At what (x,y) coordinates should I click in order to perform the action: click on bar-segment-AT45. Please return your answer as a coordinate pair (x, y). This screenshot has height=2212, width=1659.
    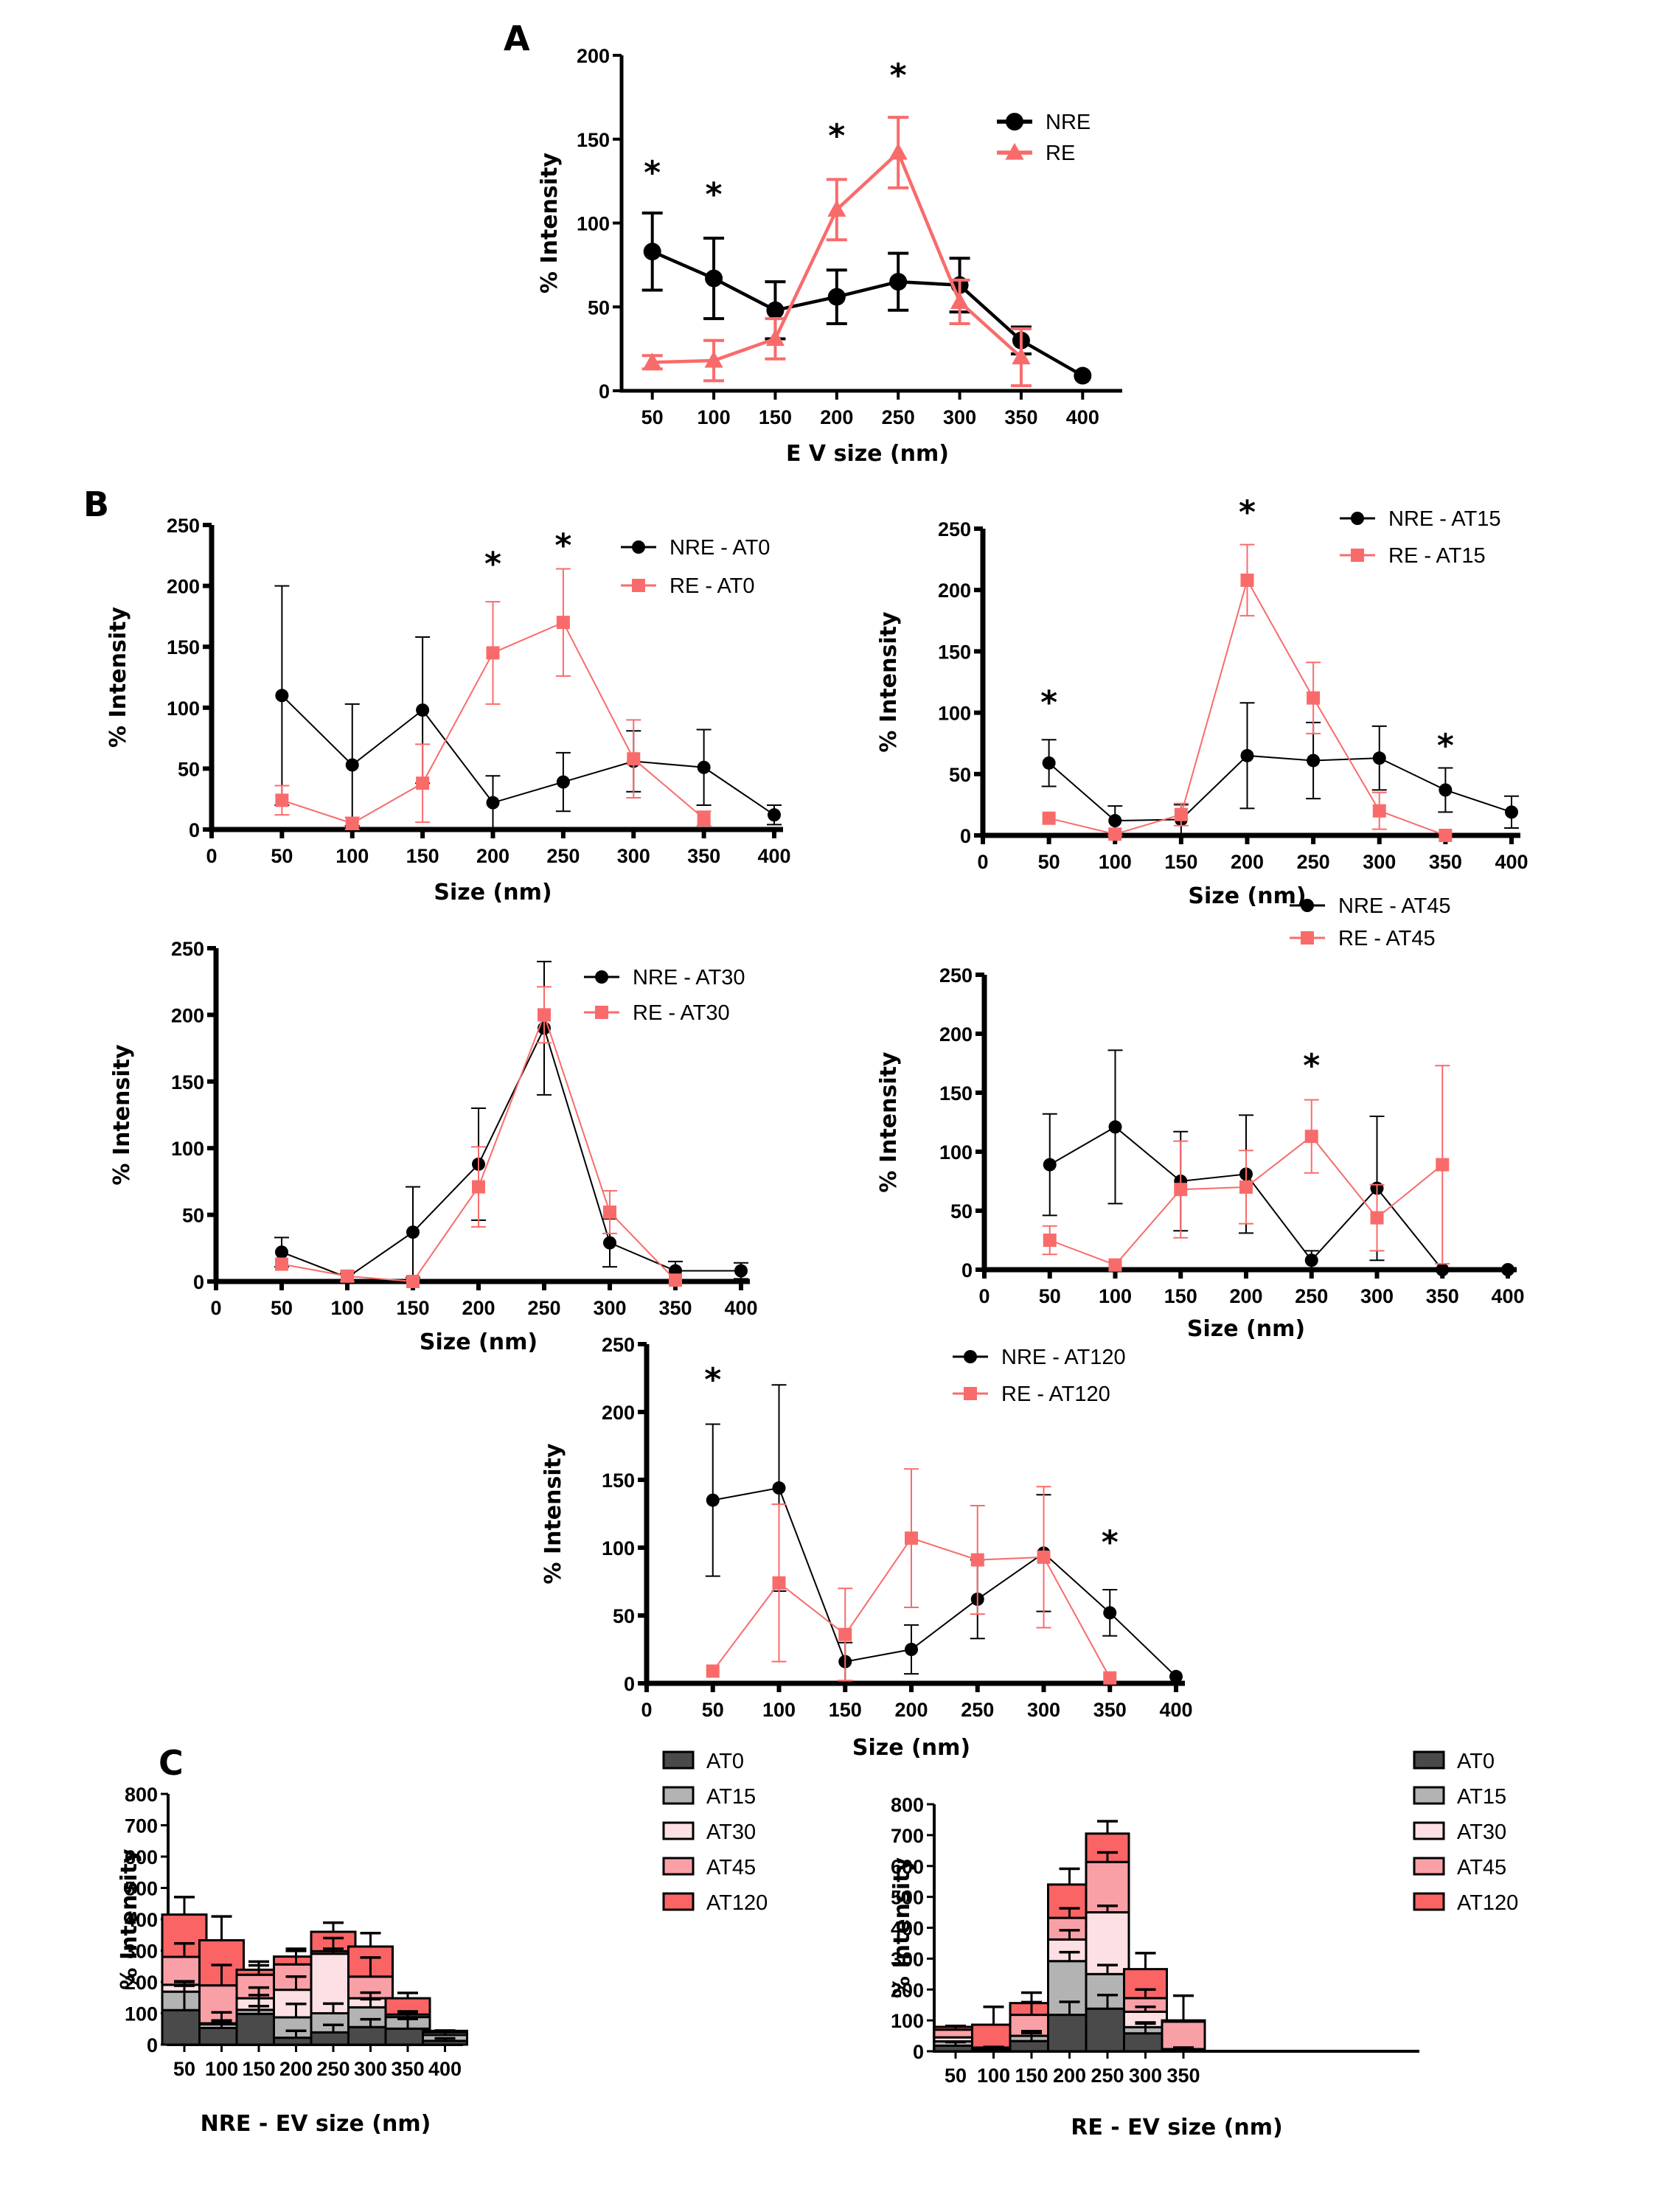
    Looking at the image, I should click on (955, 2033).